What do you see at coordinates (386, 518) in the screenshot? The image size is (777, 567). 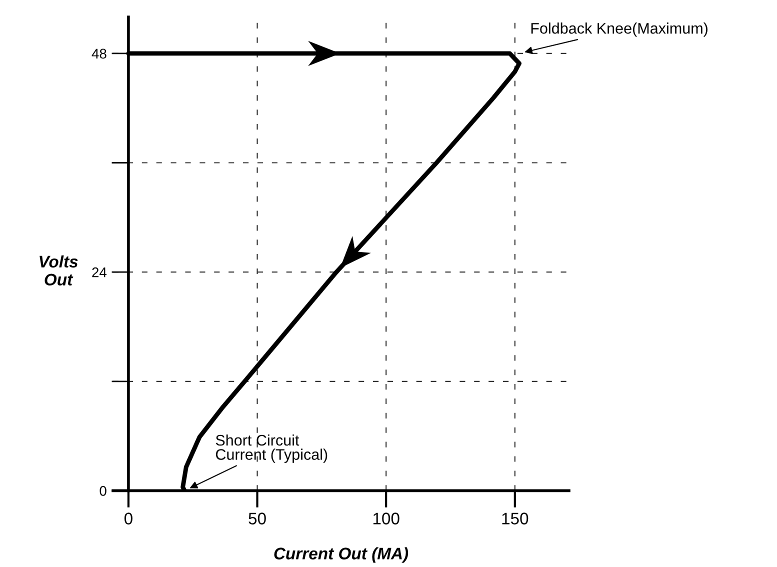 I see `x-tick-label: 100` at bounding box center [386, 518].